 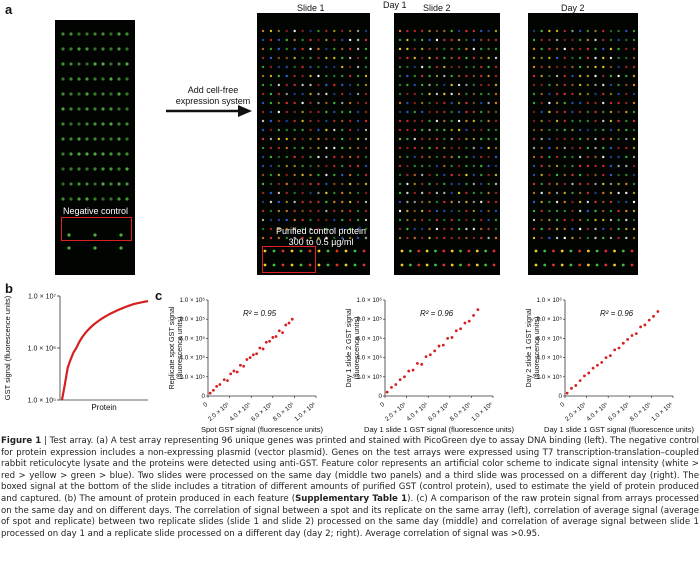 What do you see at coordinates (662, 412) in the screenshot?
I see `x-tick-label: 1.0 × 10⁶` at bounding box center [662, 412].